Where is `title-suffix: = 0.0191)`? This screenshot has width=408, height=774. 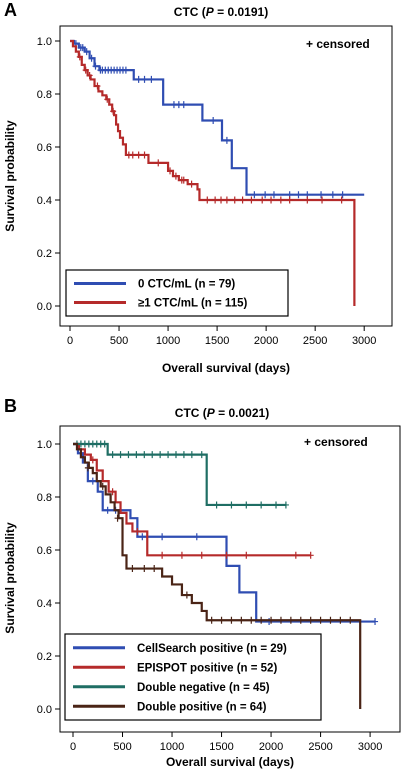
title-suffix: = 0.0191) is located at coordinates (241, 12).